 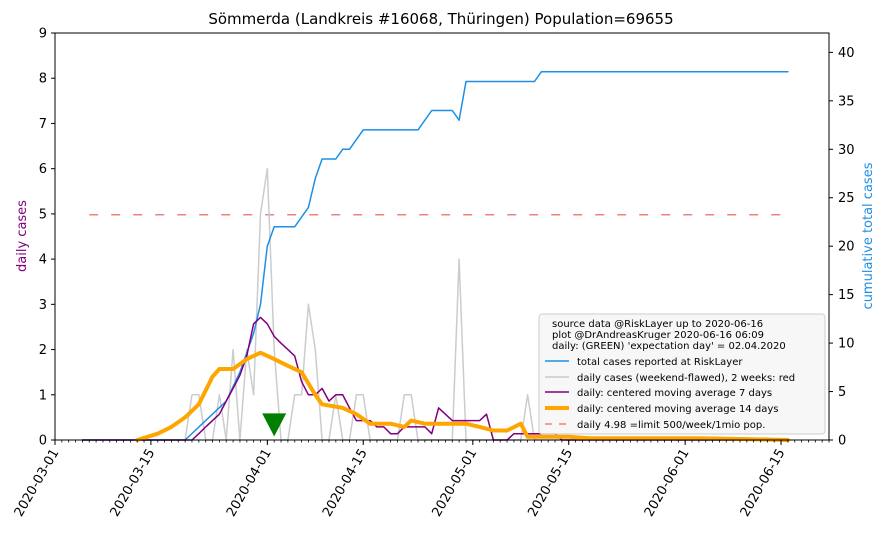 What do you see at coordinates (846, 150) in the screenshot?
I see `y-right-tick-label: 30` at bounding box center [846, 150].